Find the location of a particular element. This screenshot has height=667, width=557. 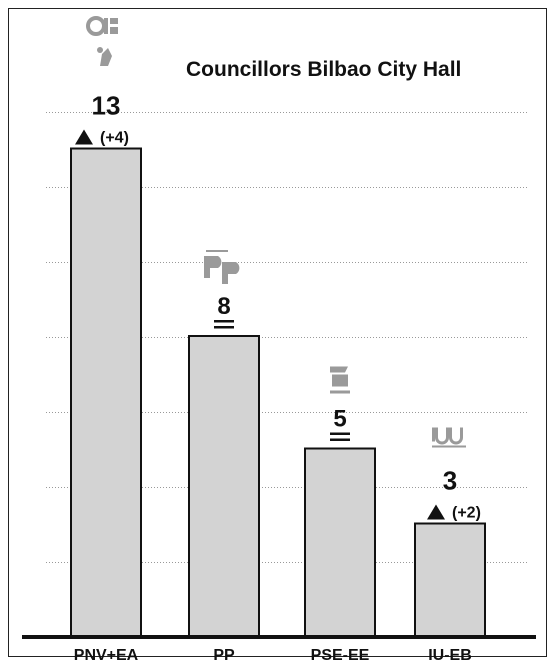

category-label: PP is located at coordinates (224, 655).